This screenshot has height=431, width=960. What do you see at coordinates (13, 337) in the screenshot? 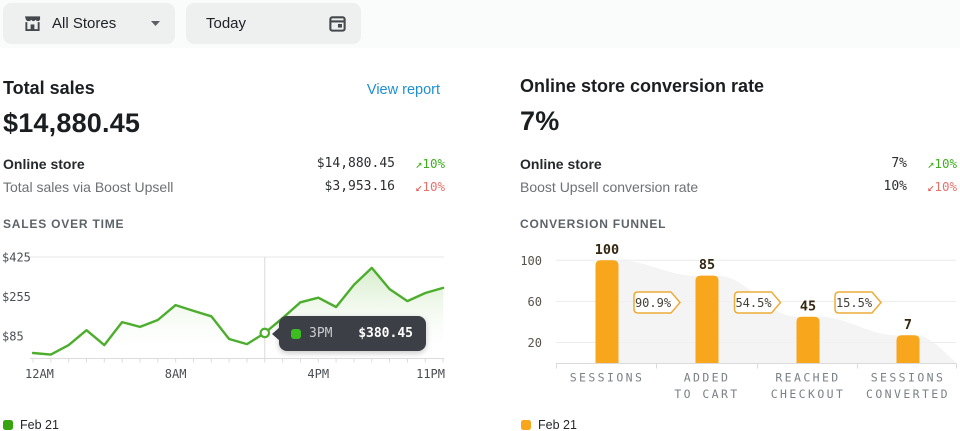
I see `svg-text: $85` at bounding box center [13, 337].